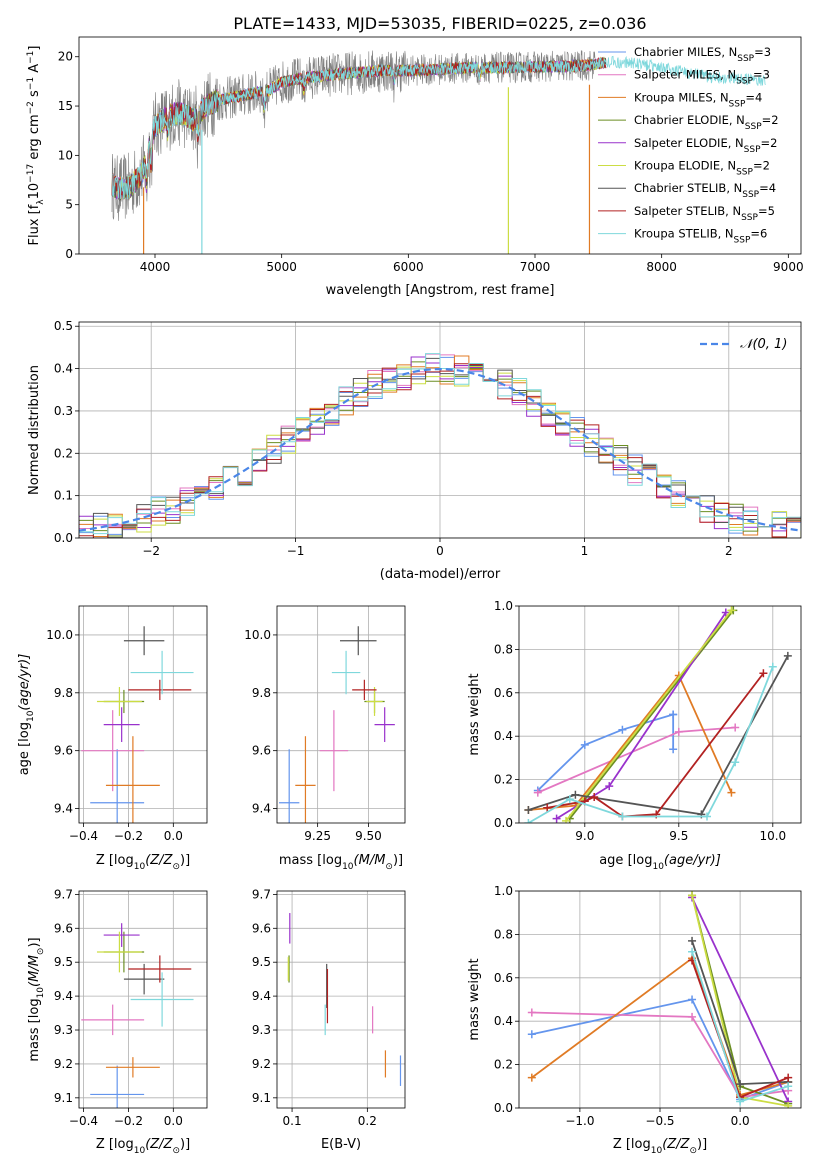 Image resolution: width=819 pixels, height=1170 pixels. Describe the element at coordinates (503, 1065) in the screenshot. I see `y-tick-label: 0.2` at that location.